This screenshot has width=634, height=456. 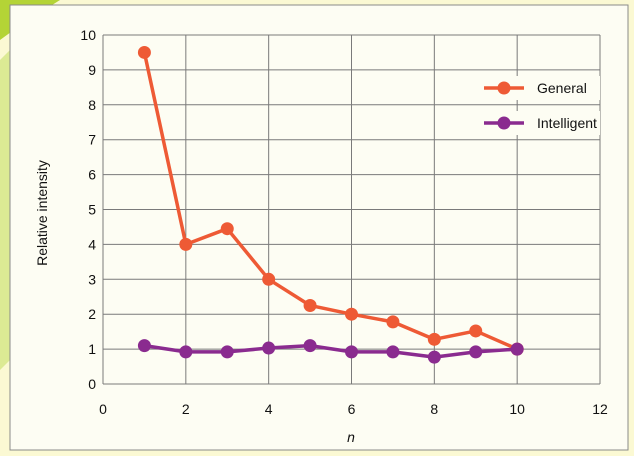 I want to click on x-tick-label: 0, so click(x=103, y=409).